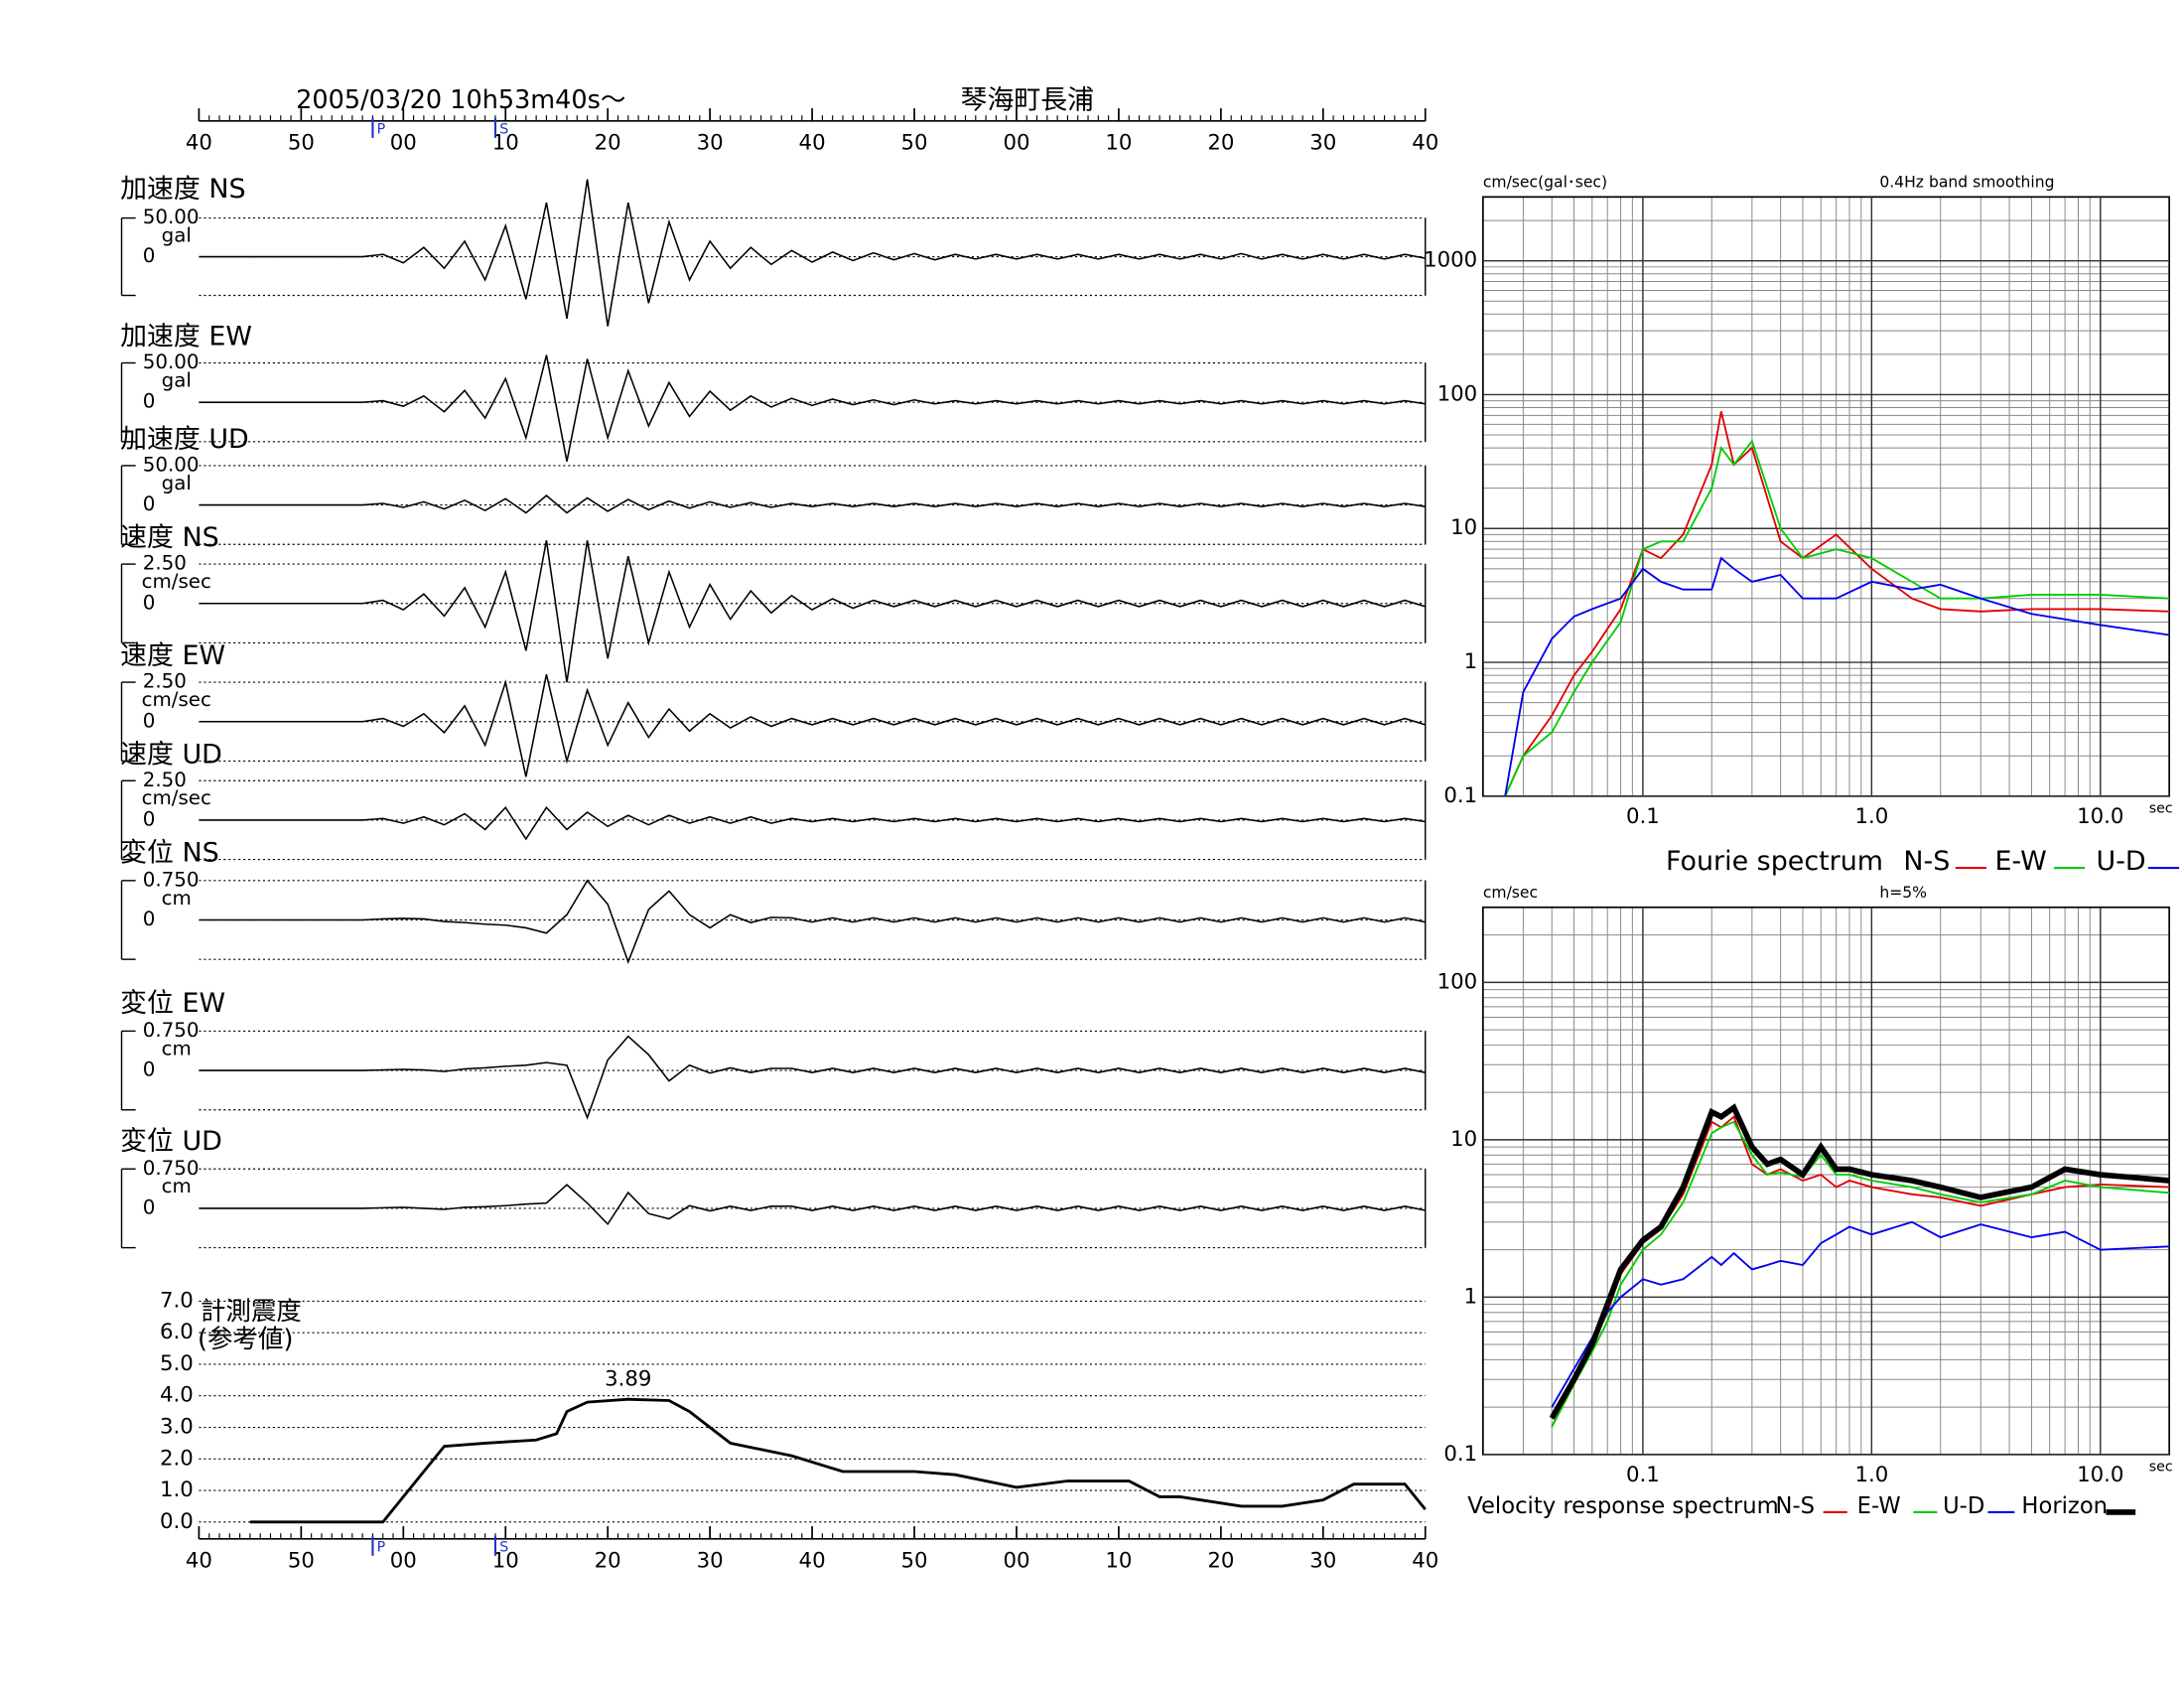 This screenshot has height=1688, width=2184. What do you see at coordinates (1450, 260) in the screenshot?
I see `y-tick-label: 1000` at bounding box center [1450, 260].